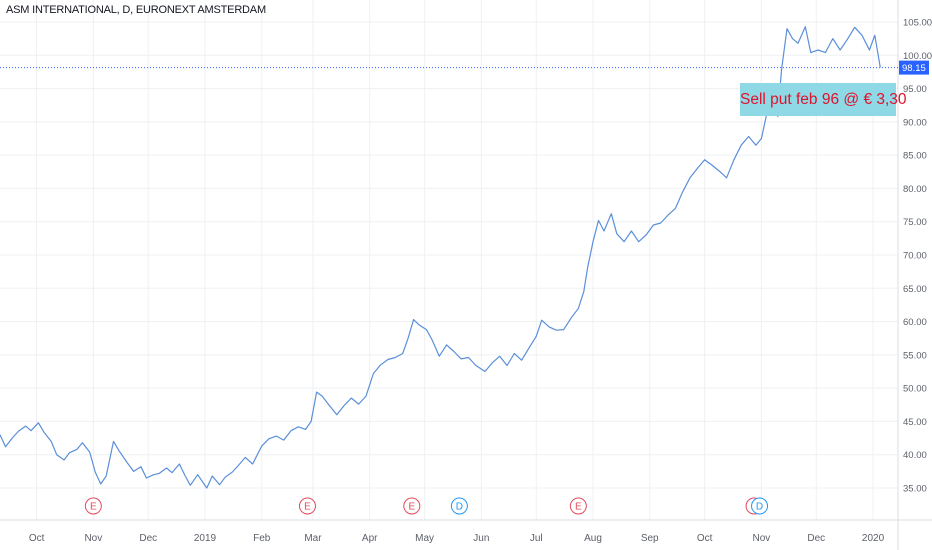  Describe the element at coordinates (915, 122) in the screenshot. I see `y-tick-label: 90.00` at that location.